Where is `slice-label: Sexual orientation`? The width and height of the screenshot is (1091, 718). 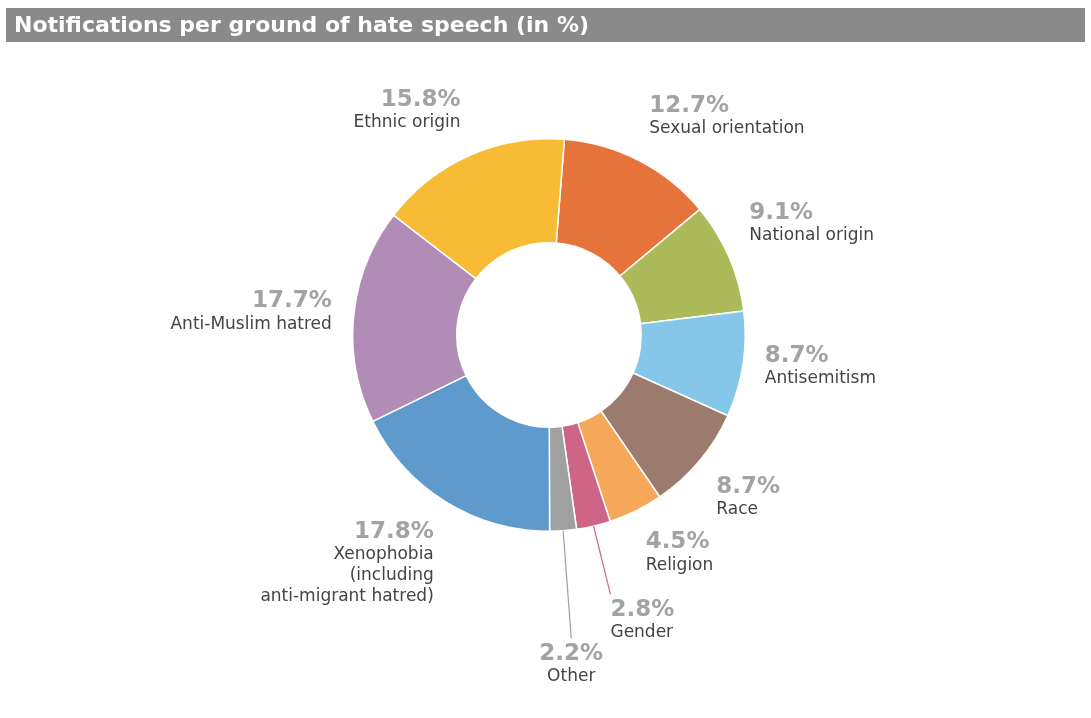 slice-label: Sexual orientation is located at coordinates (727, 127).